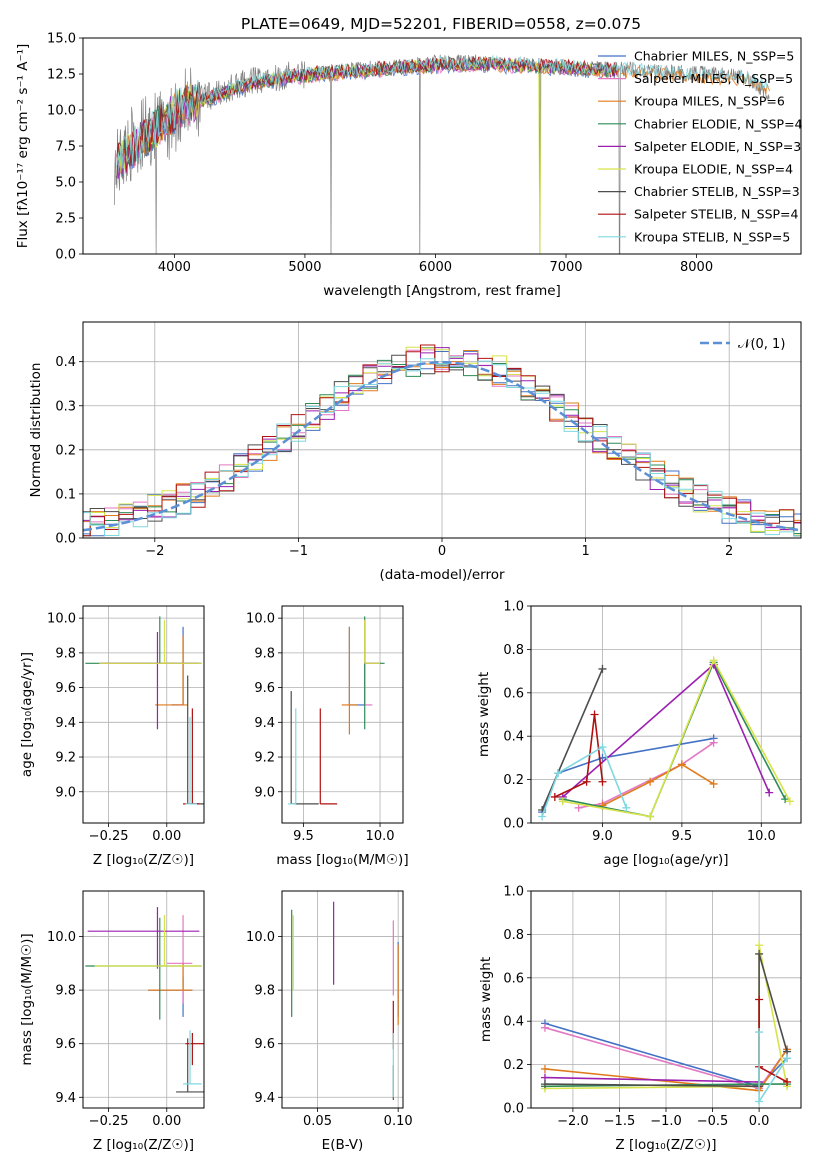 This screenshot has height=1170, width=819. I want to click on x-tick-label: 0.05, so click(317, 1121).